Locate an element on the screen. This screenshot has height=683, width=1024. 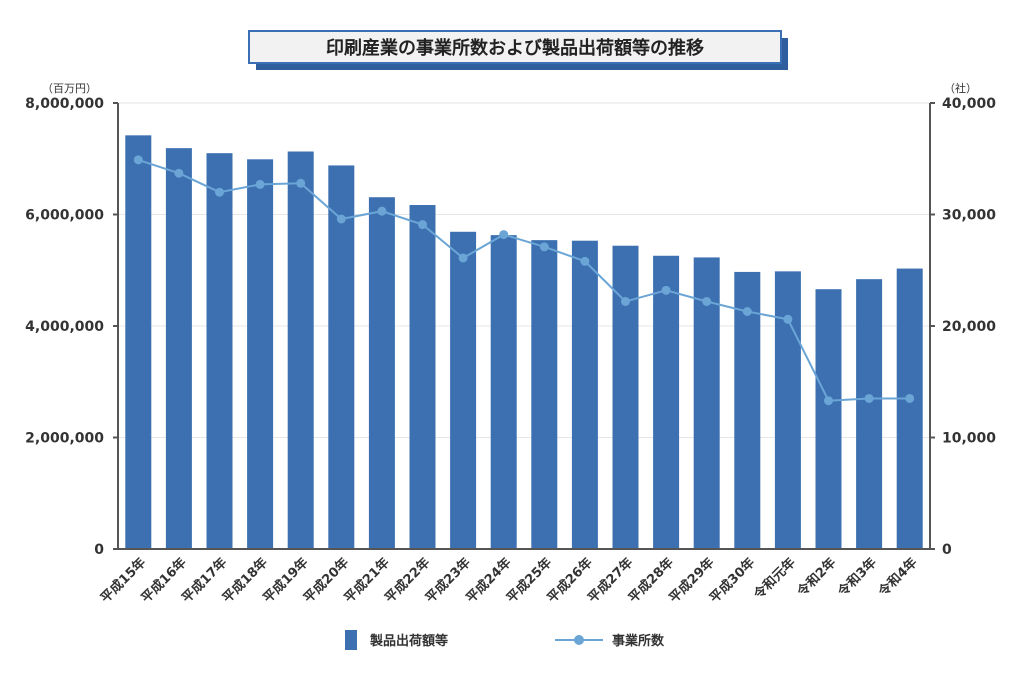
right-tick-label: 0 is located at coordinates (947, 550).